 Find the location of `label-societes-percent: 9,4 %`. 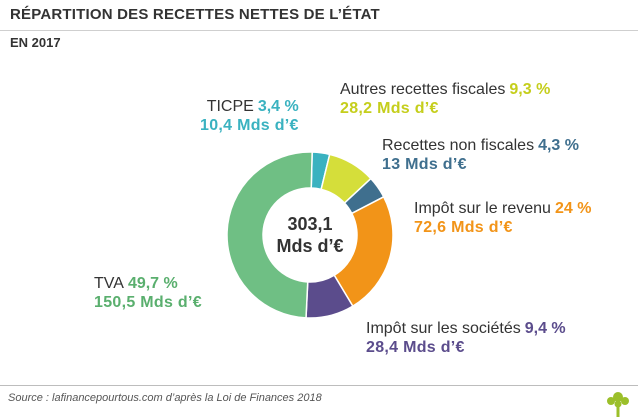

label-societes-percent: 9,4 % is located at coordinates (545, 328).